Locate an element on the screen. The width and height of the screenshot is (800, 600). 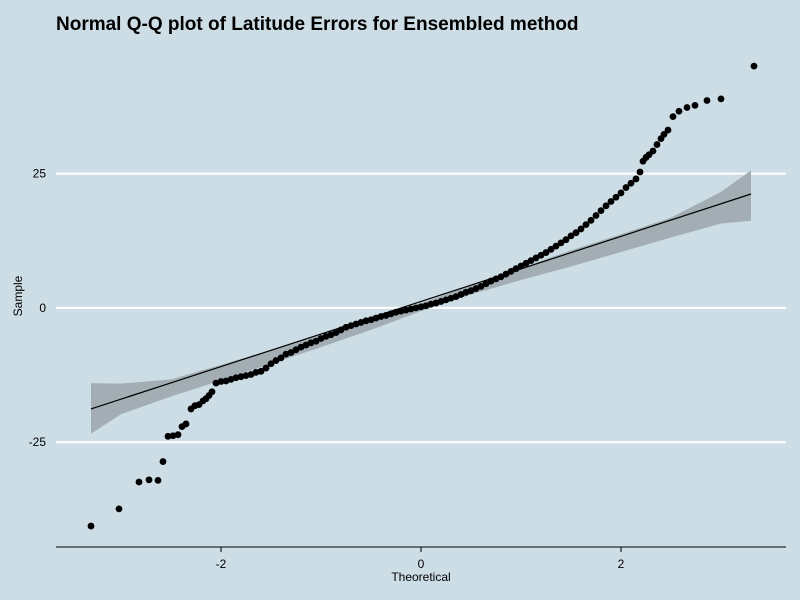
x-tick-label: 0 is located at coordinates (421, 564).